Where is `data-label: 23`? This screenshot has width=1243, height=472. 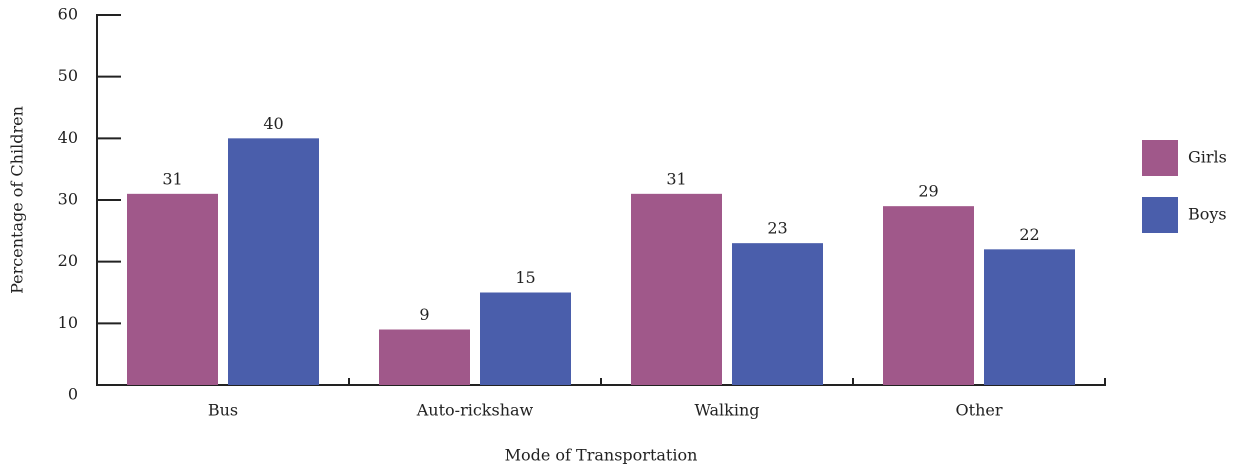 data-label: 23 is located at coordinates (777, 228).